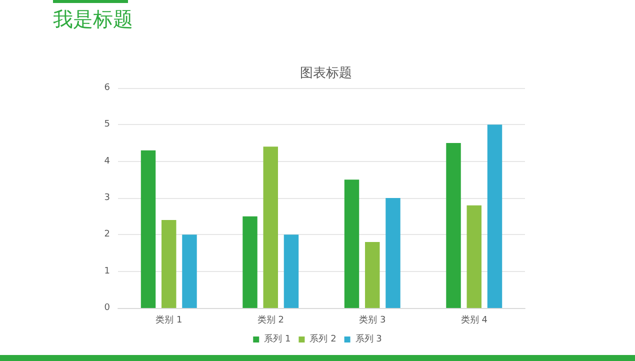  Describe the element at coordinates (107, 235) in the screenshot. I see `y-tick-label: 2` at that location.